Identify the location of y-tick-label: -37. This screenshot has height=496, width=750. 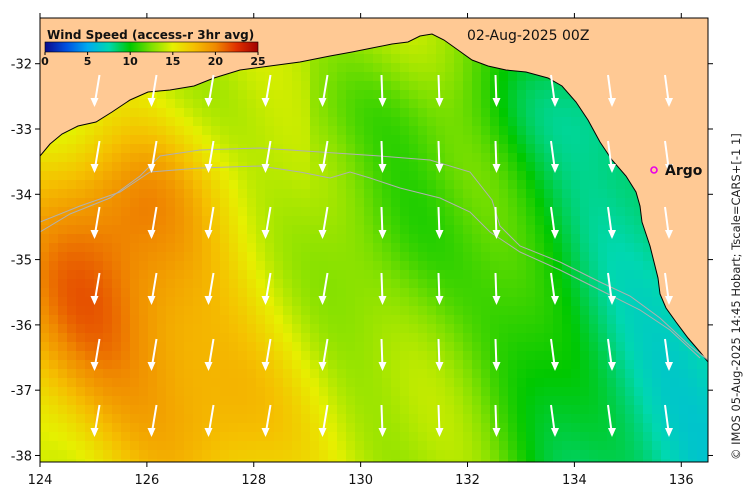
(21, 391).